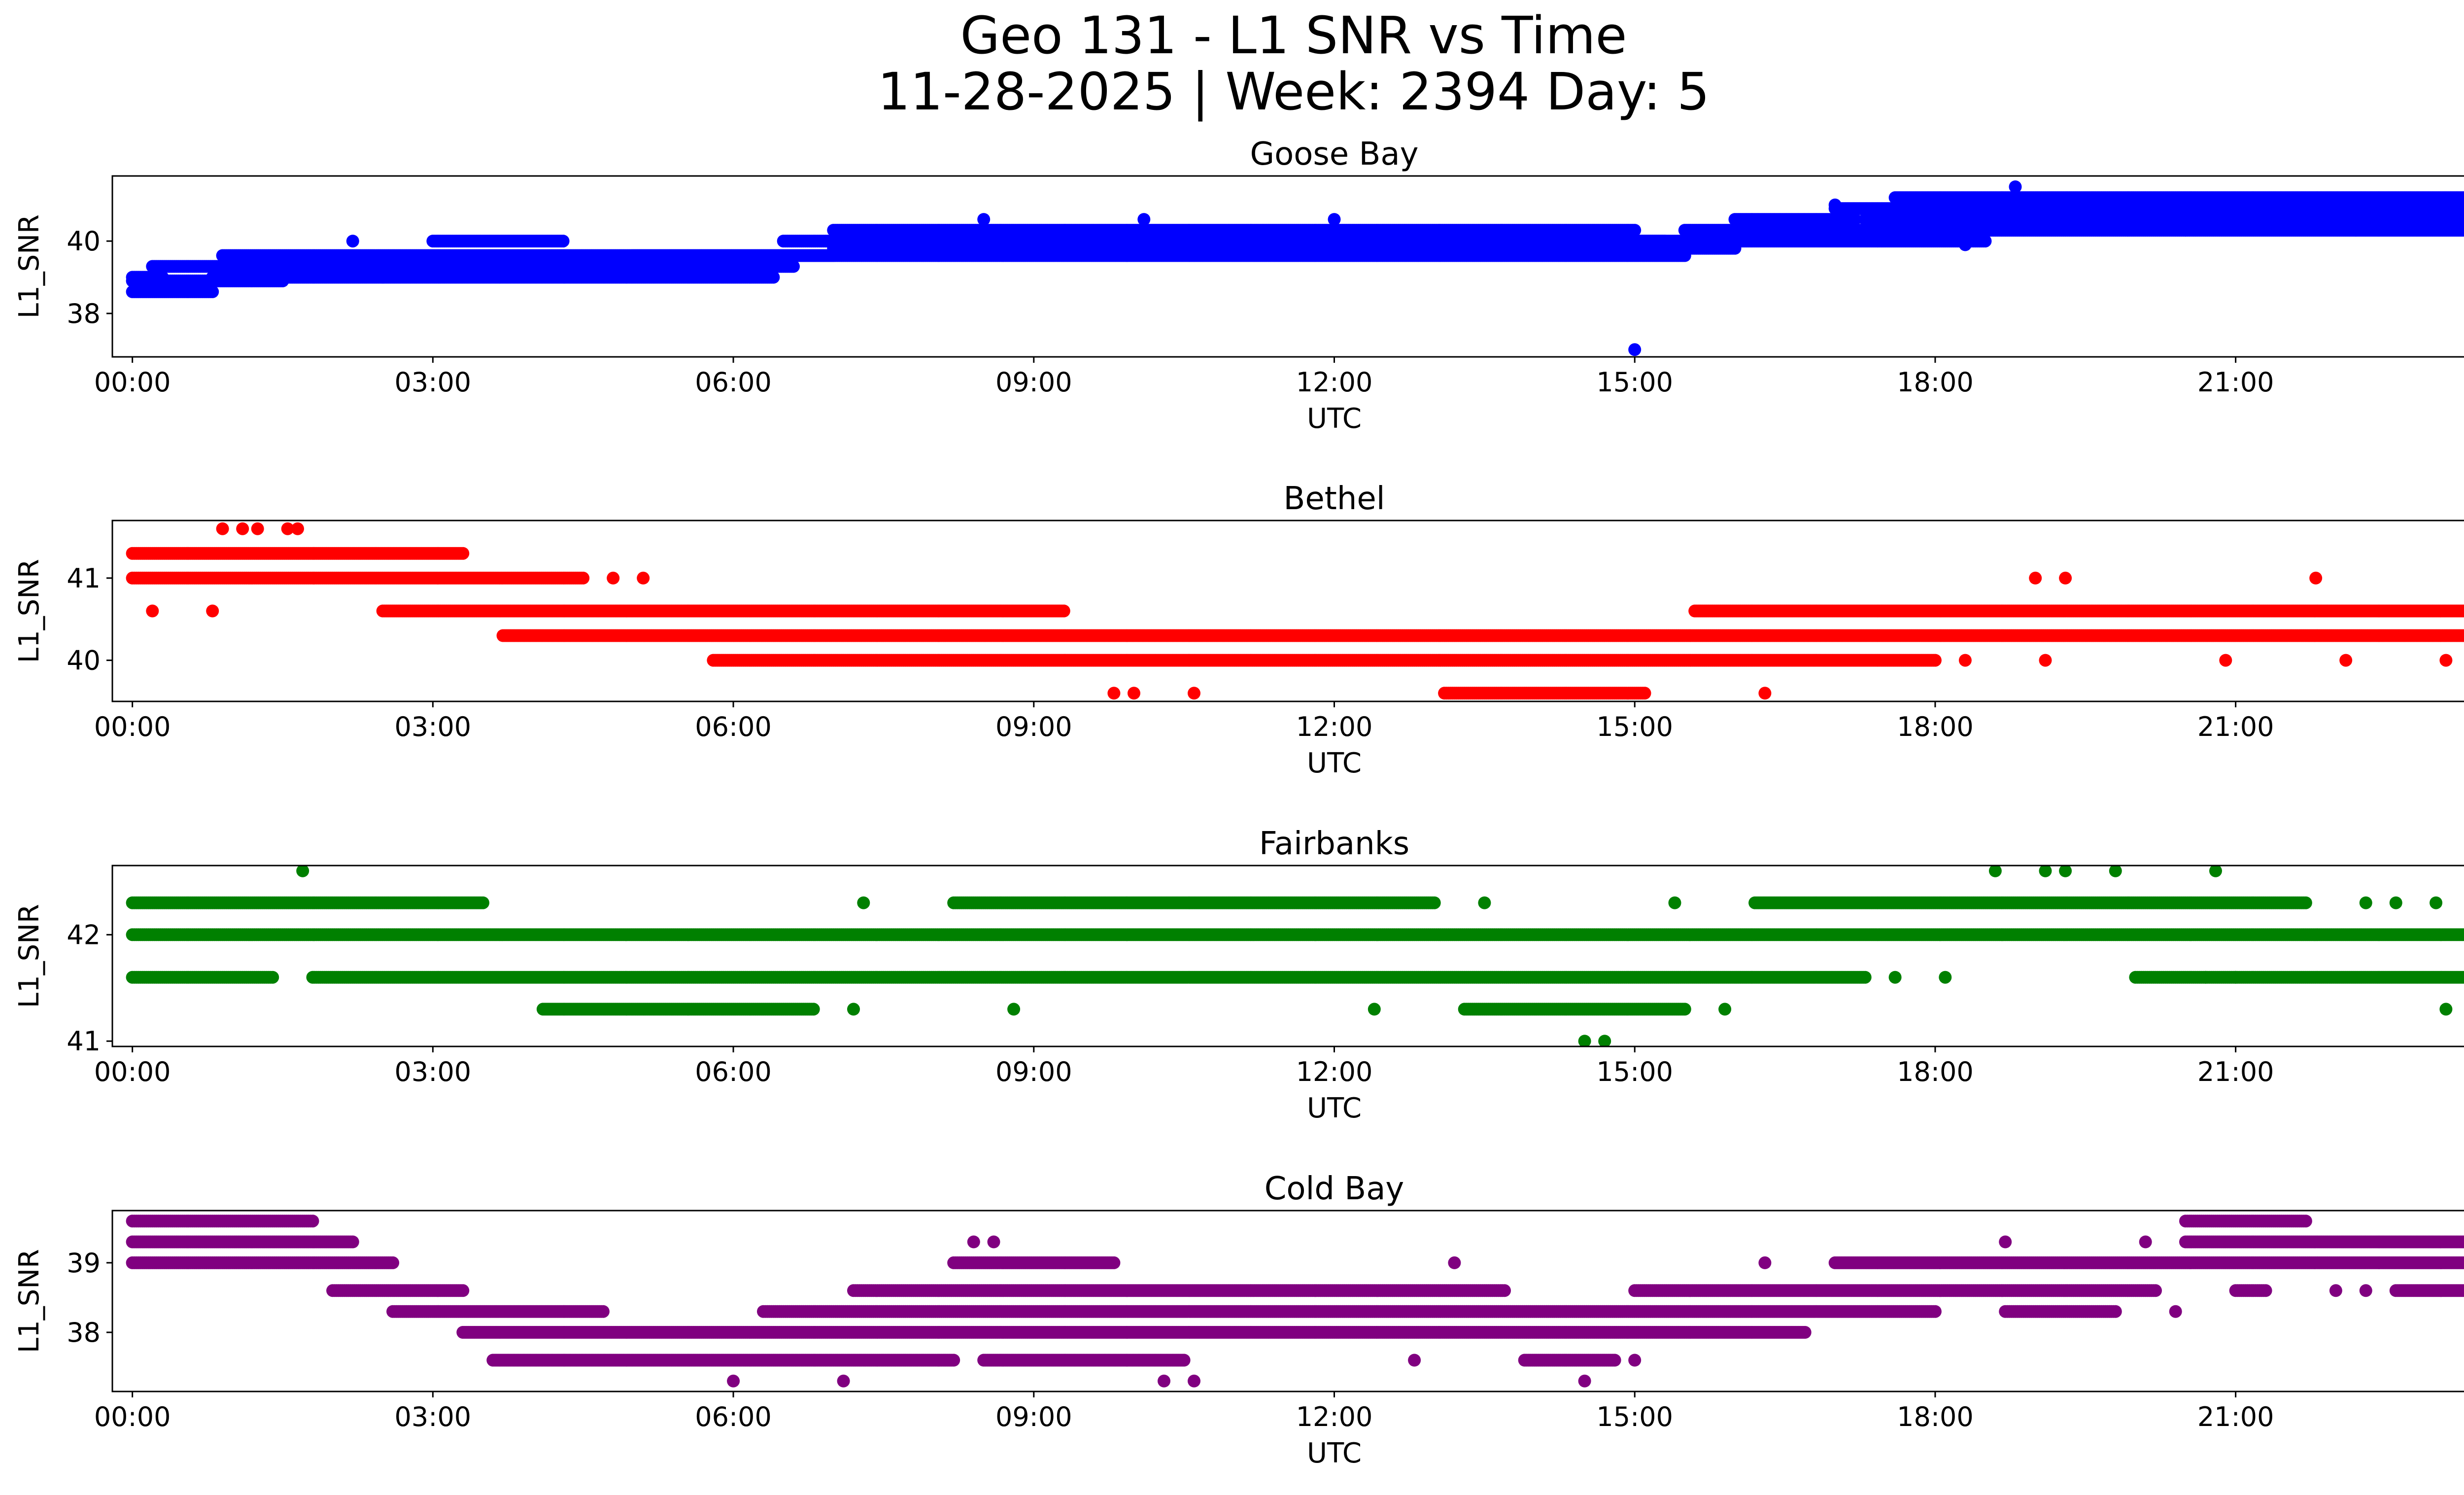 This screenshot has width=2464, height=1495. Describe the element at coordinates (1634, 382) in the screenshot. I see `x-tick-label: 15:00` at that location.